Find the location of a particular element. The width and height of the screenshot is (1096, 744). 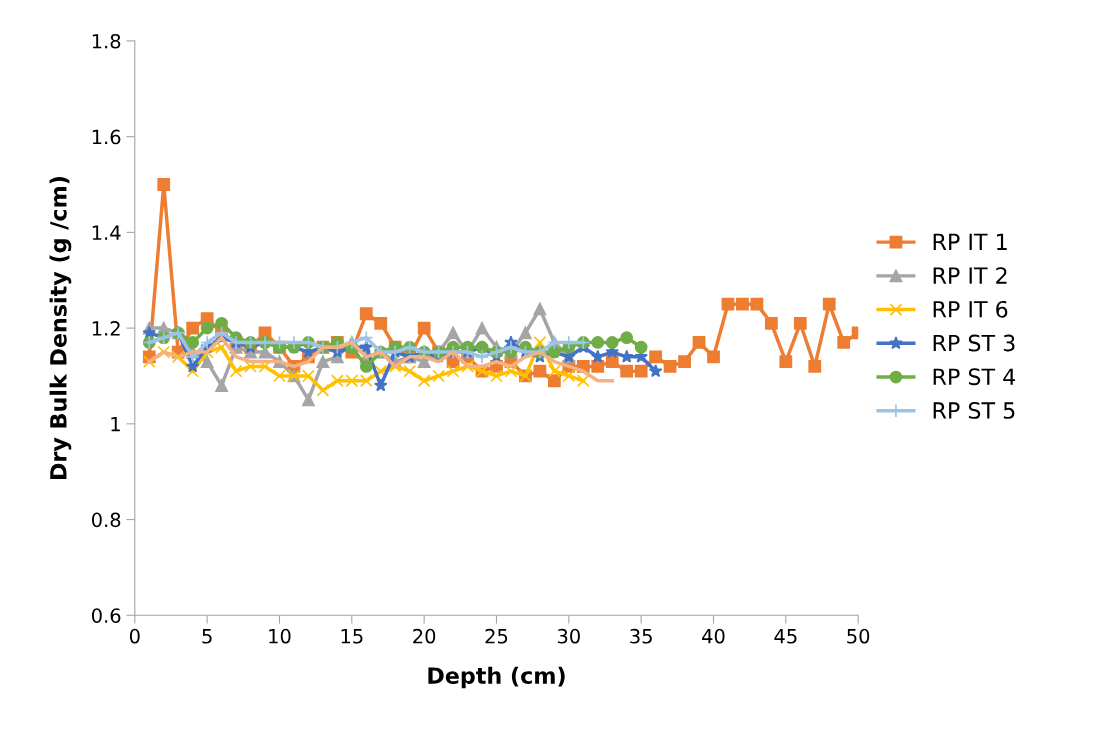

y-tick-label: 1.8 is located at coordinates (106, 41).